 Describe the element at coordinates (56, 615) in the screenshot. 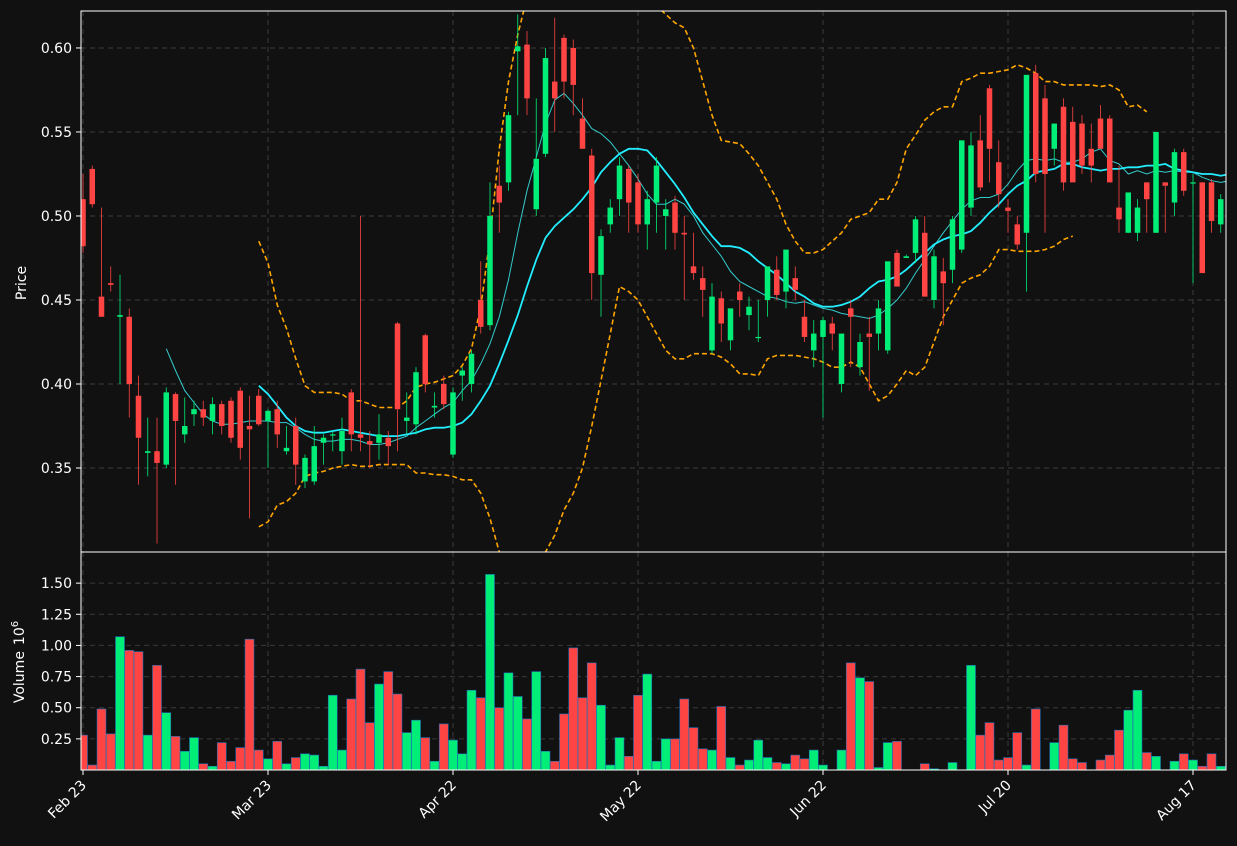

I see `volume-tick-label: 1.25` at that location.